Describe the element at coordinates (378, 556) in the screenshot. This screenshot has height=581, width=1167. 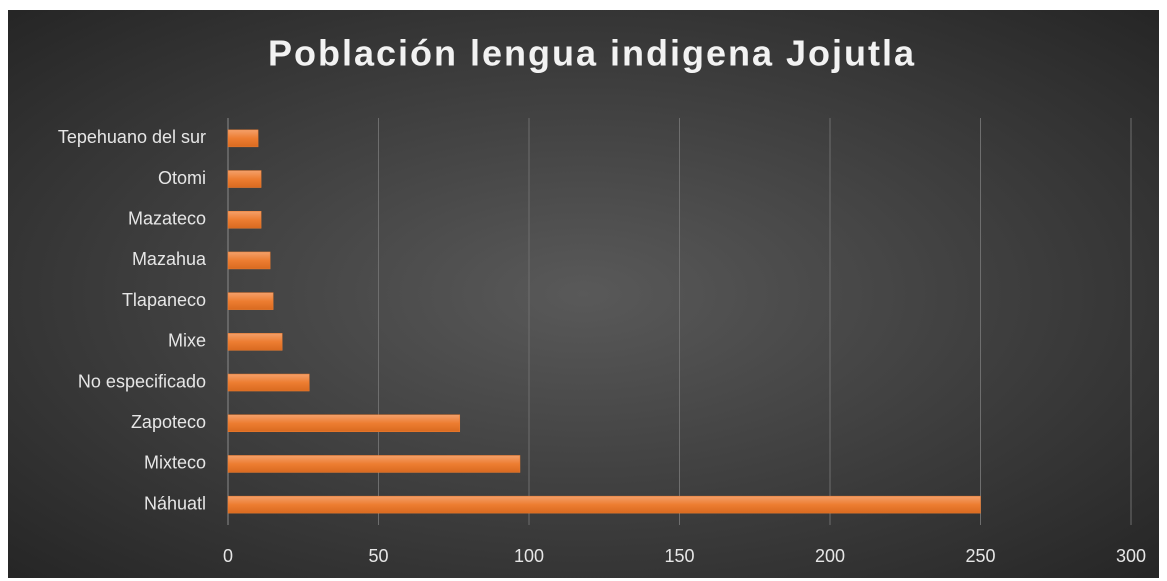
I see `x-tick-label: 50` at that location.